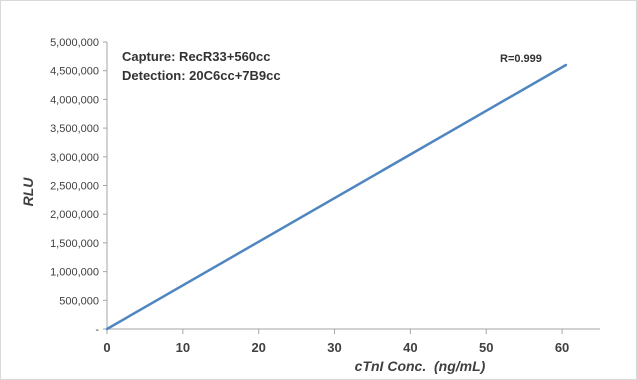 Image resolution: width=637 pixels, height=380 pixels. Describe the element at coordinates (106, 347) in the screenshot. I see `x-tick-label: 0` at that location.